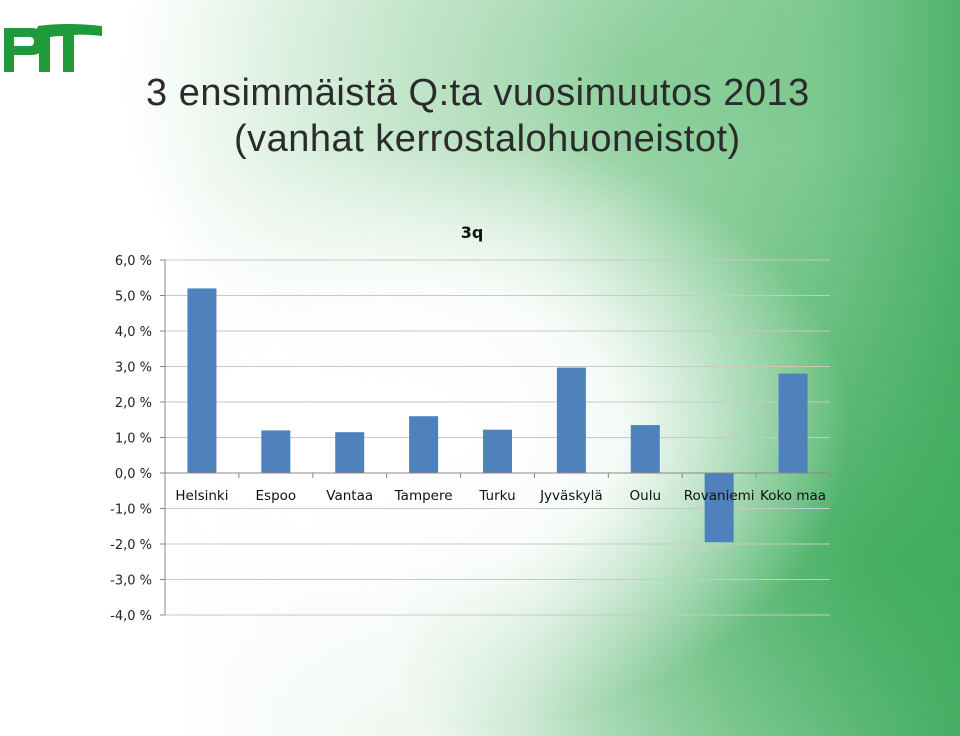 The width and height of the screenshot is (960, 736). I want to click on y-tick-label: 6,0 %, so click(133, 261).